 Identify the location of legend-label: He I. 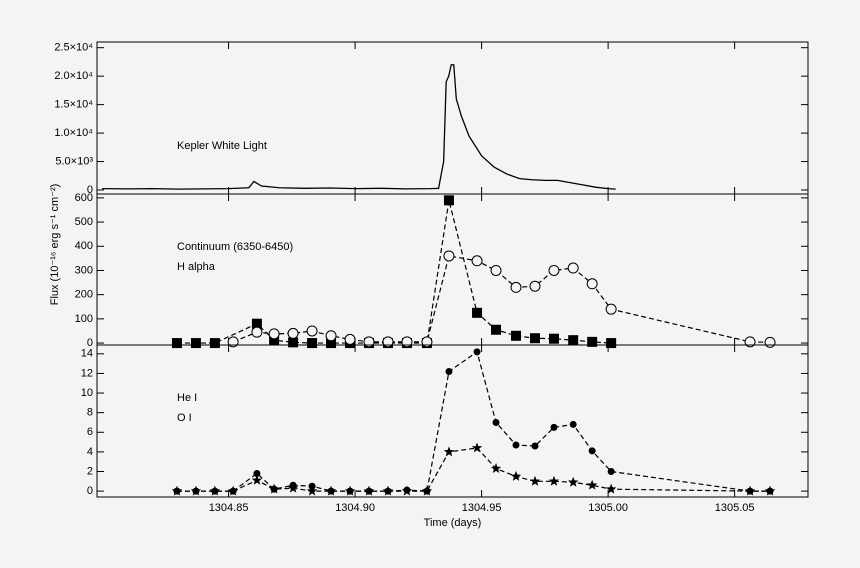
(187, 398).